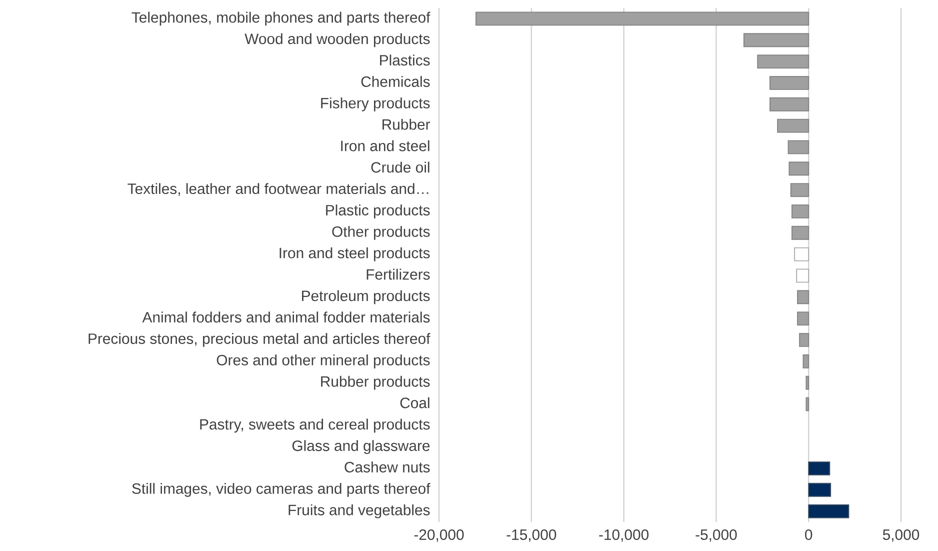 The width and height of the screenshot is (938, 551). What do you see at coordinates (901, 535) in the screenshot?
I see `x-tick-label: 5,000` at bounding box center [901, 535].